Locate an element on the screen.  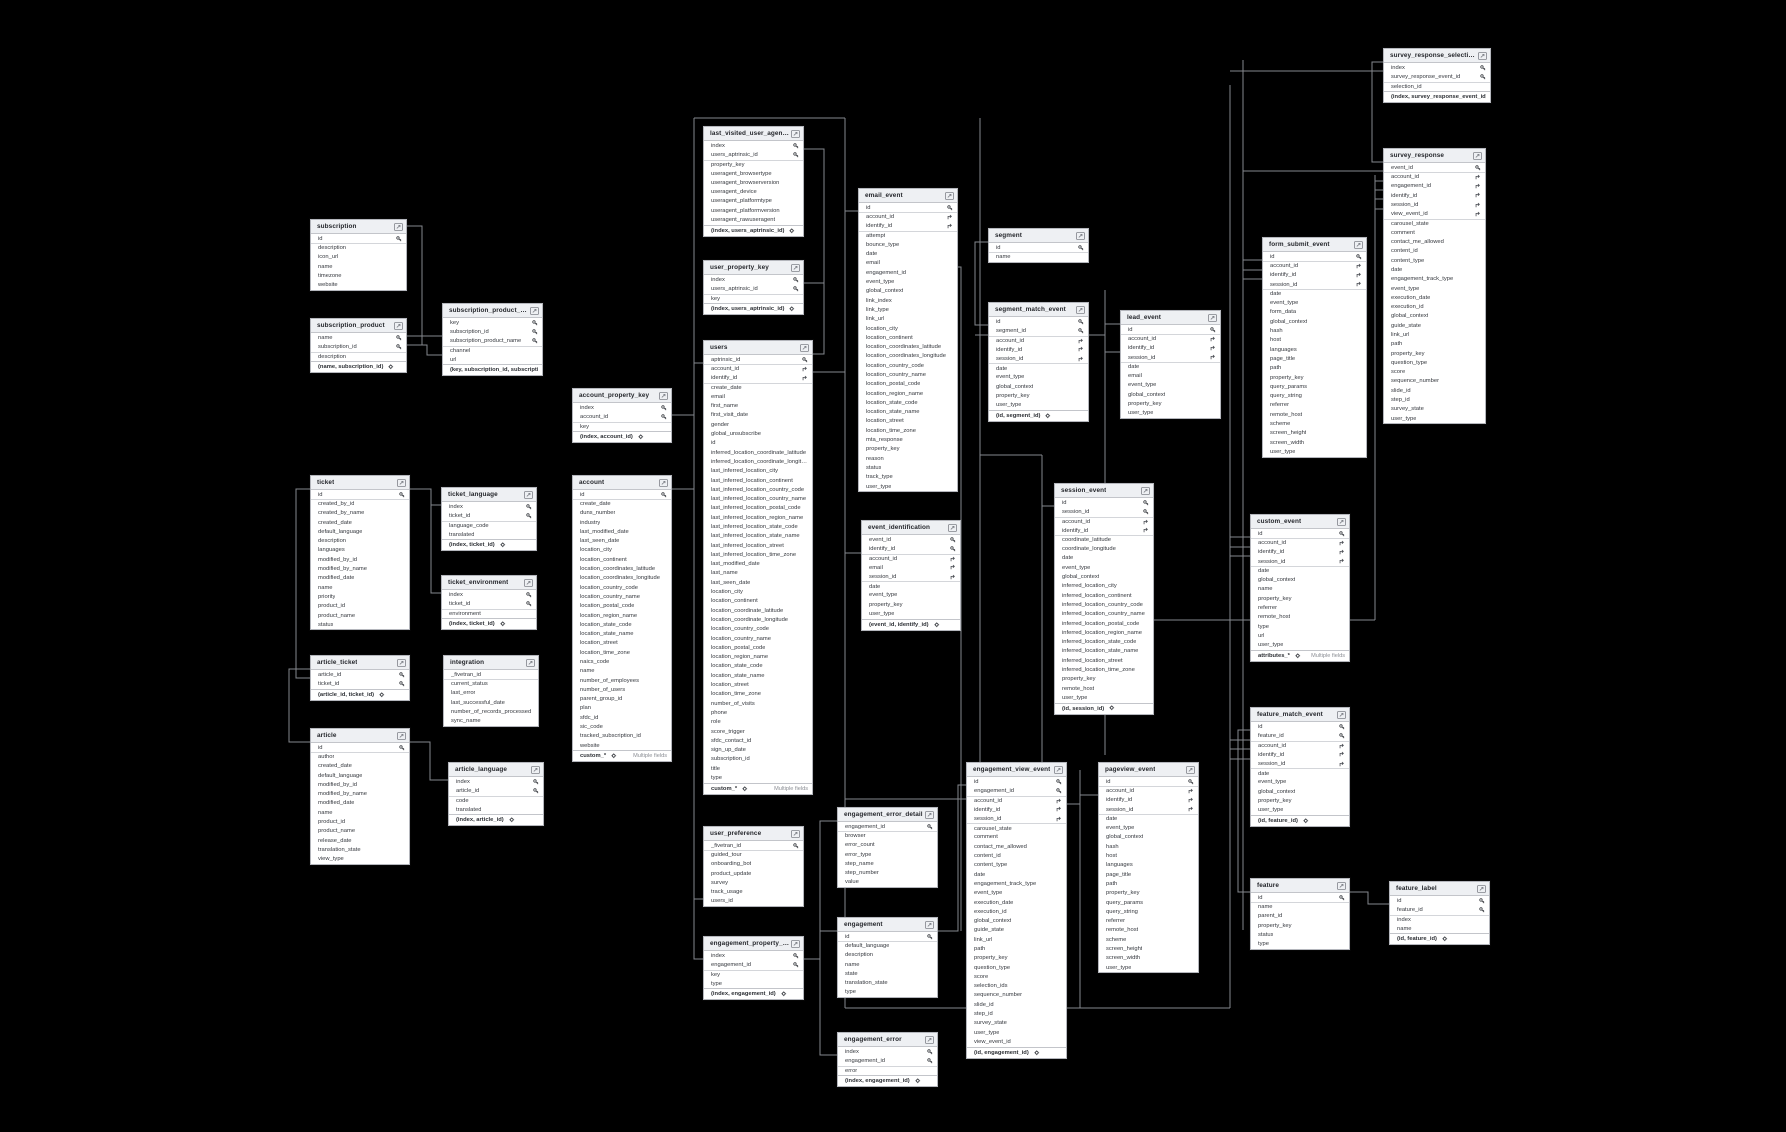
primary-key-icon is located at coordinates (796, 965).